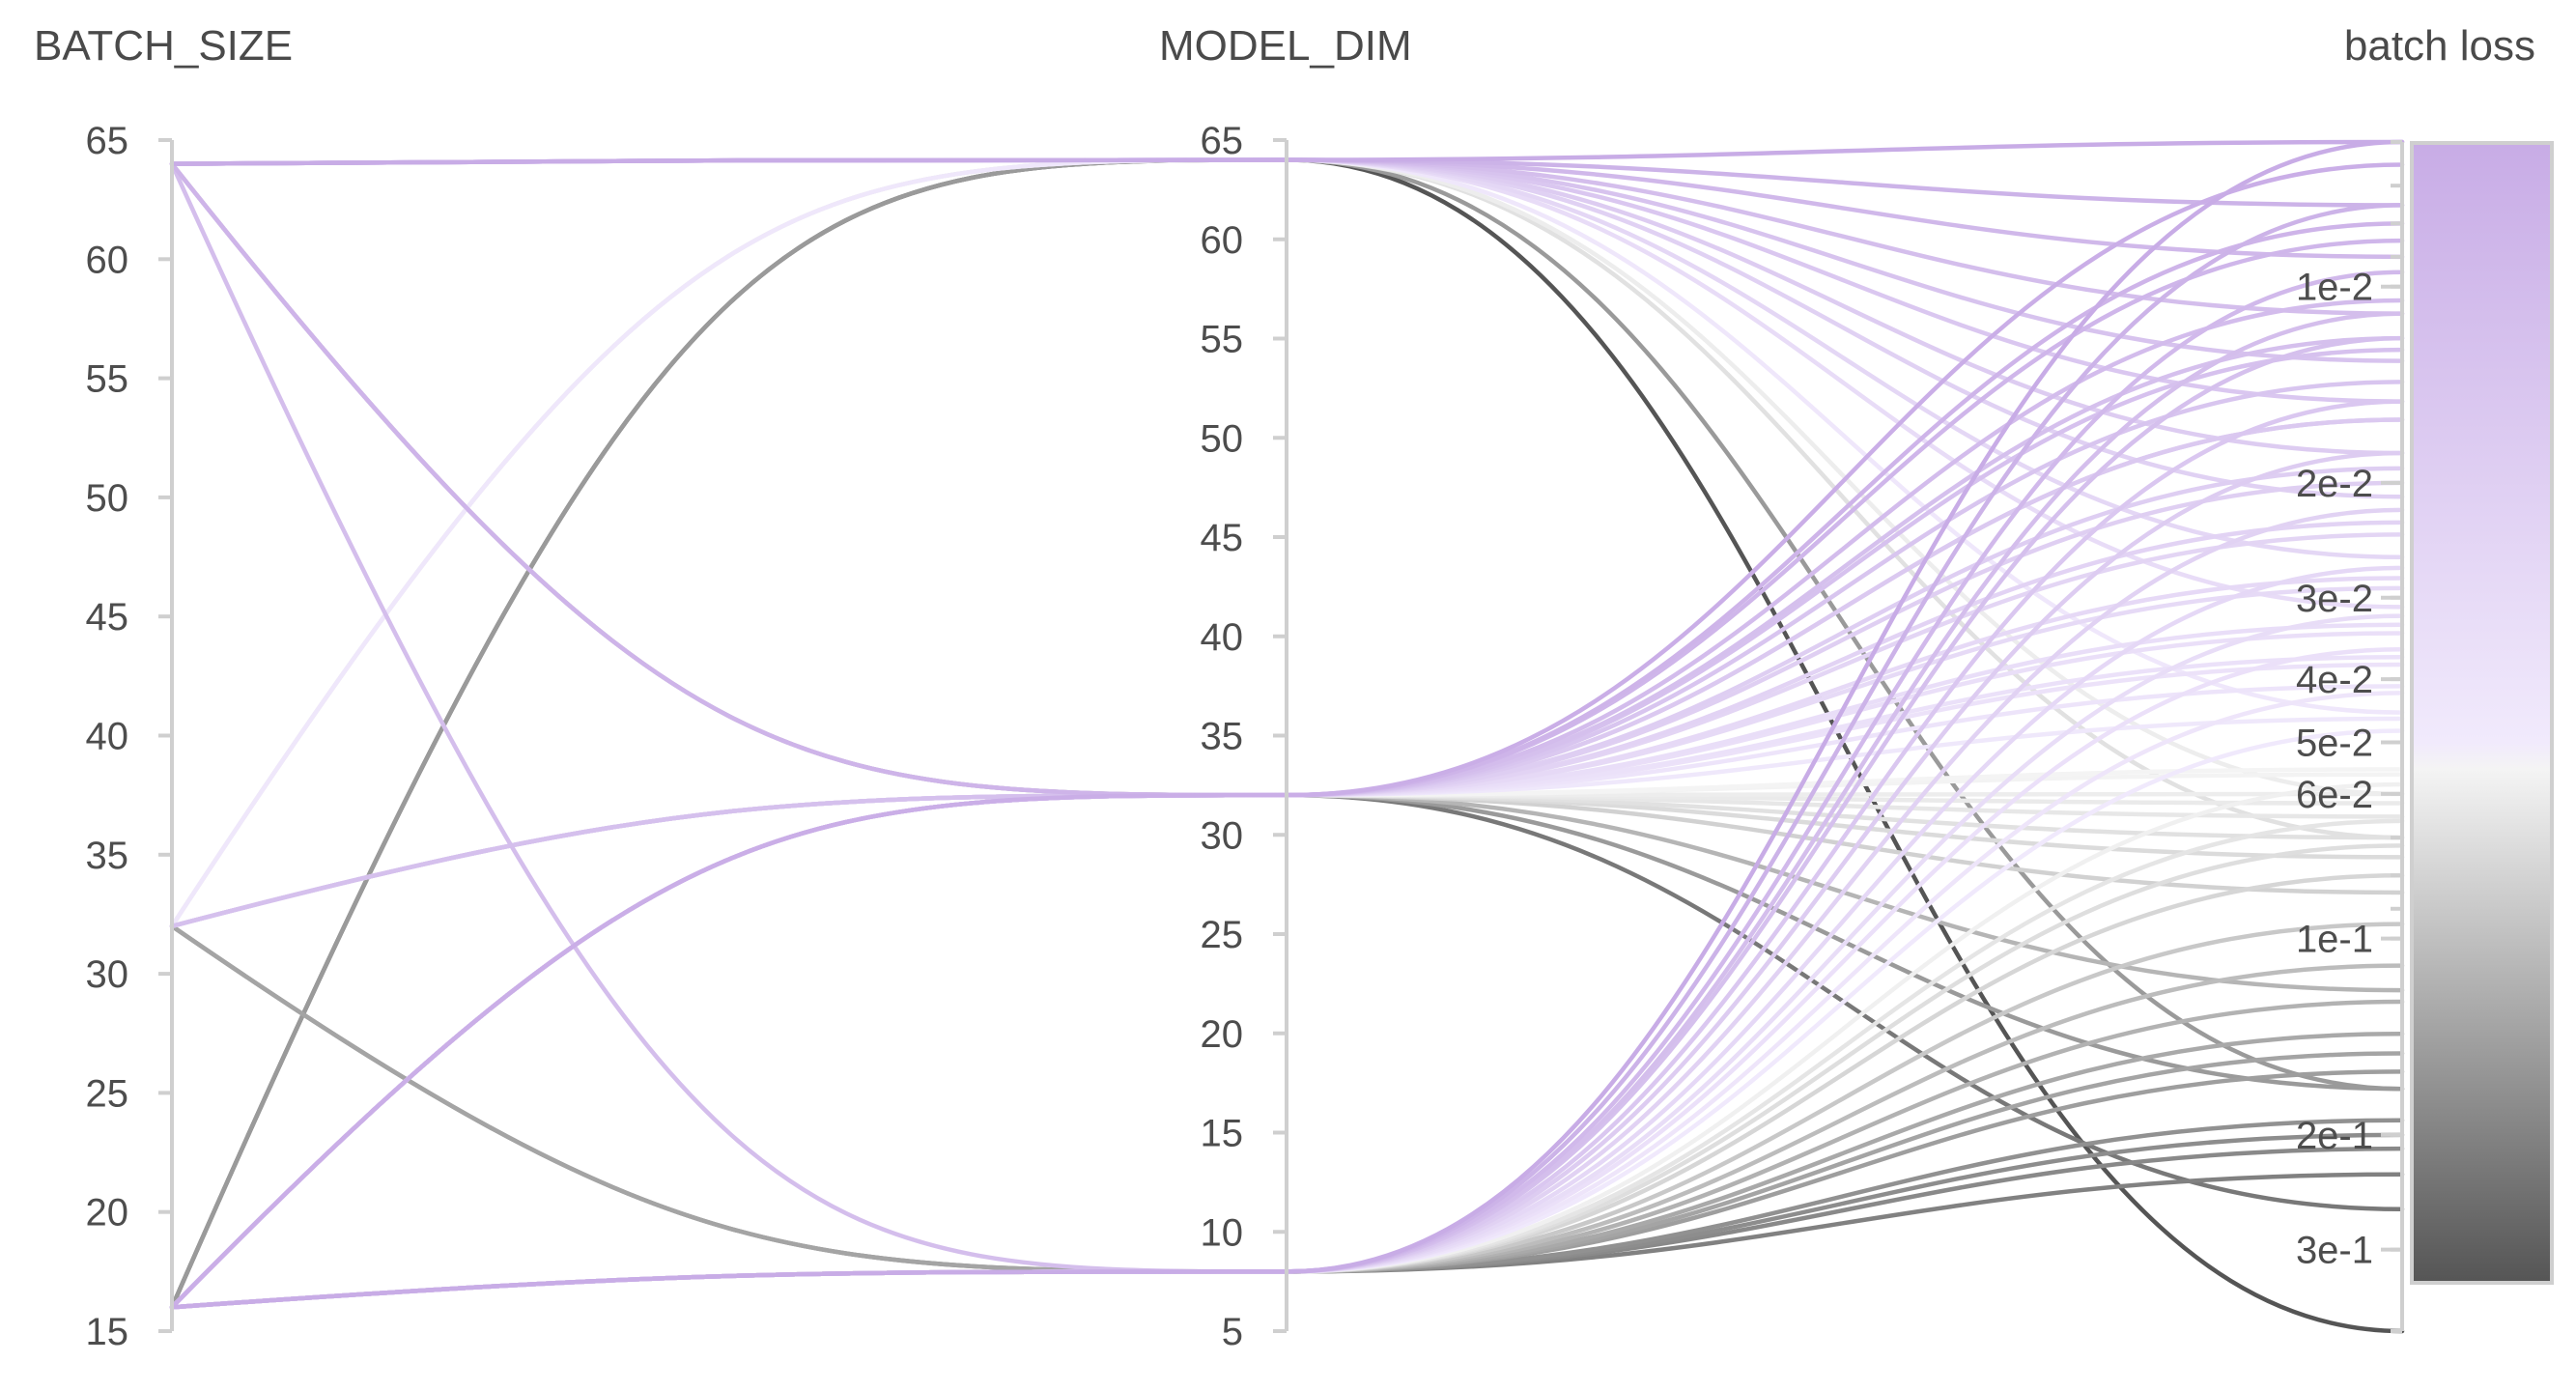  What do you see at coordinates (1285, 46) in the screenshot?
I see `axis-title: MODEL_DIM` at bounding box center [1285, 46].